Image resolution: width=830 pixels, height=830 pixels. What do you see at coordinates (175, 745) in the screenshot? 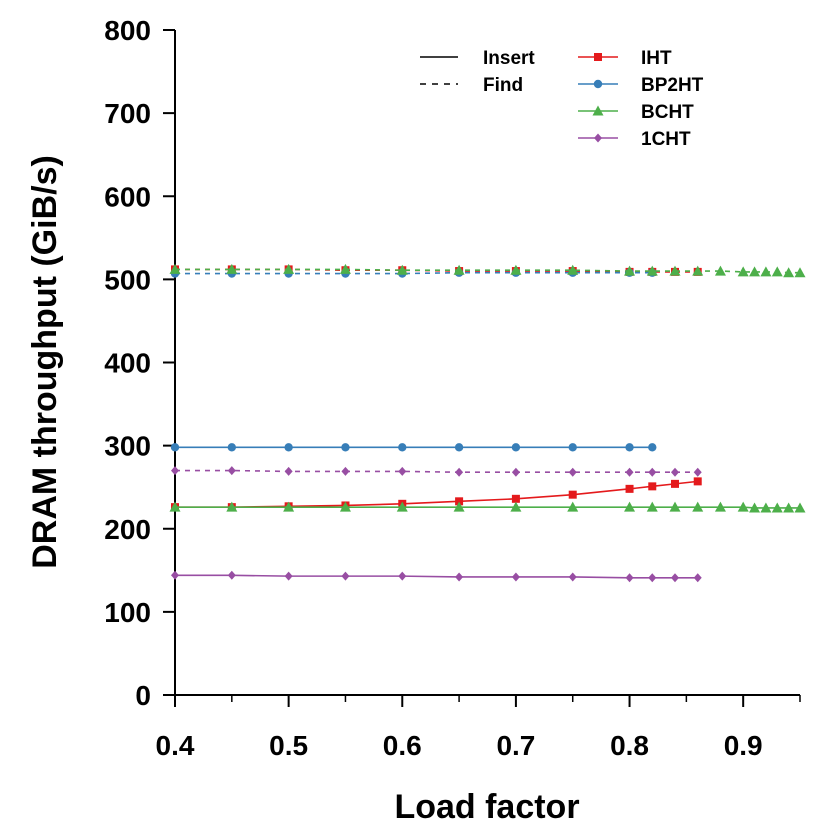
I see `x-tick-label: 0.4` at bounding box center [175, 745].